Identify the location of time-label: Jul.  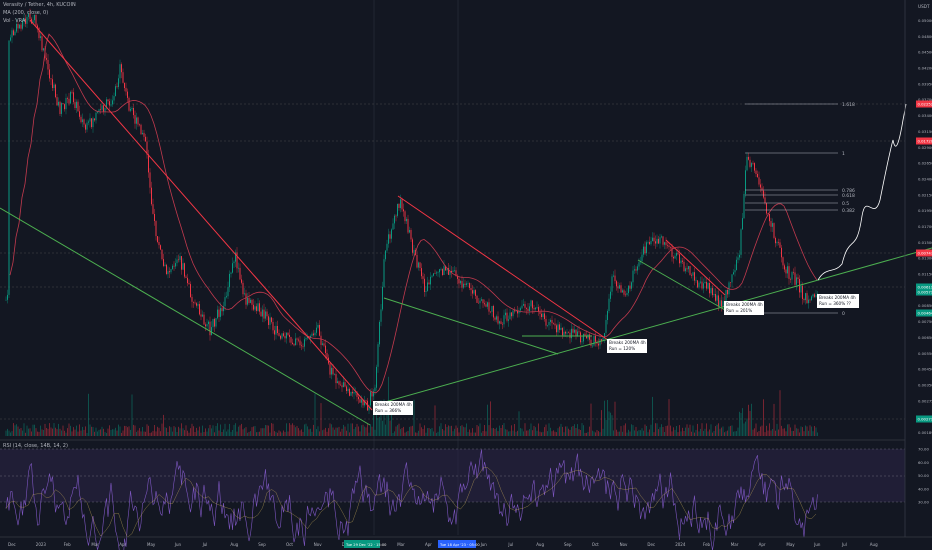
(510, 544).